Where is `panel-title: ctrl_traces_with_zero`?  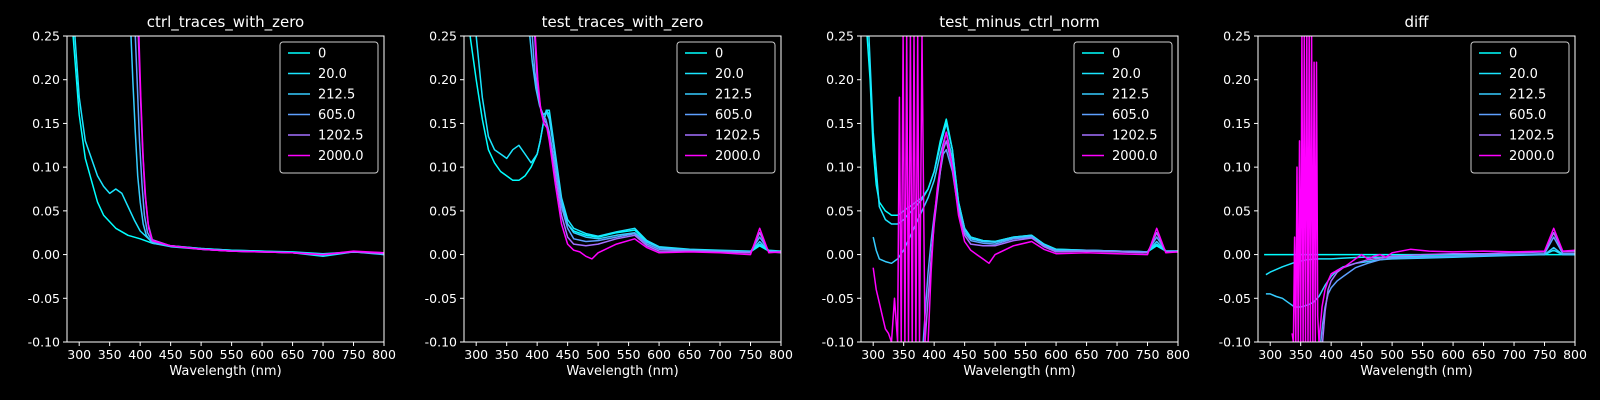 panel-title: ctrl_traces_with_zero is located at coordinates (225, 22).